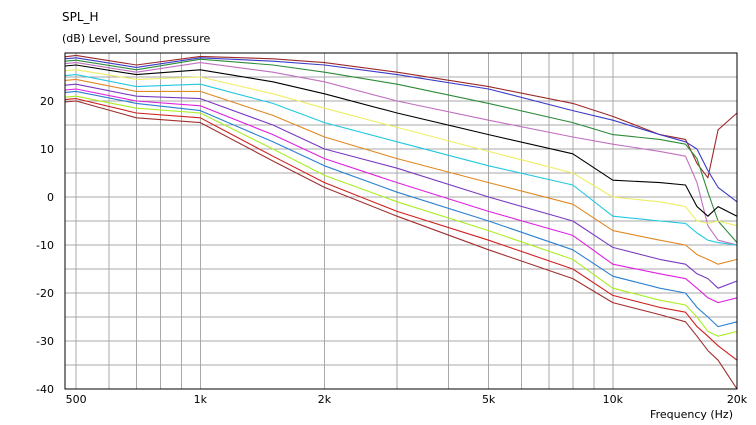 The width and height of the screenshot is (756, 425). What do you see at coordinates (45, 245) in the screenshot?
I see `y-tick-label: -10` at bounding box center [45, 245].